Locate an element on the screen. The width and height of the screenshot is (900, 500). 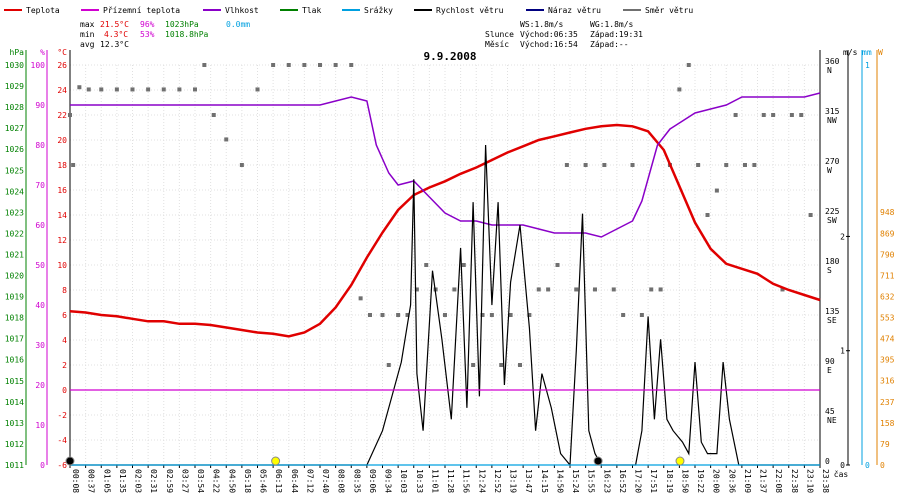
x-tick-7: 03:27 is located at coordinates (184, 481).